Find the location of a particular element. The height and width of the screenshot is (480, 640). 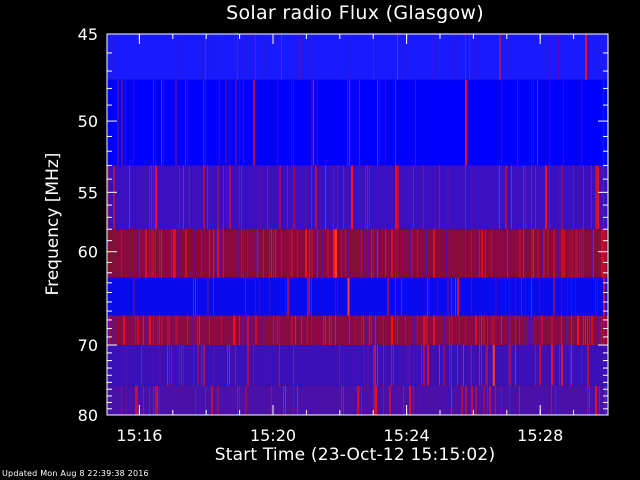

y-axis-label: Frequency [MHz] is located at coordinates (53, 224).